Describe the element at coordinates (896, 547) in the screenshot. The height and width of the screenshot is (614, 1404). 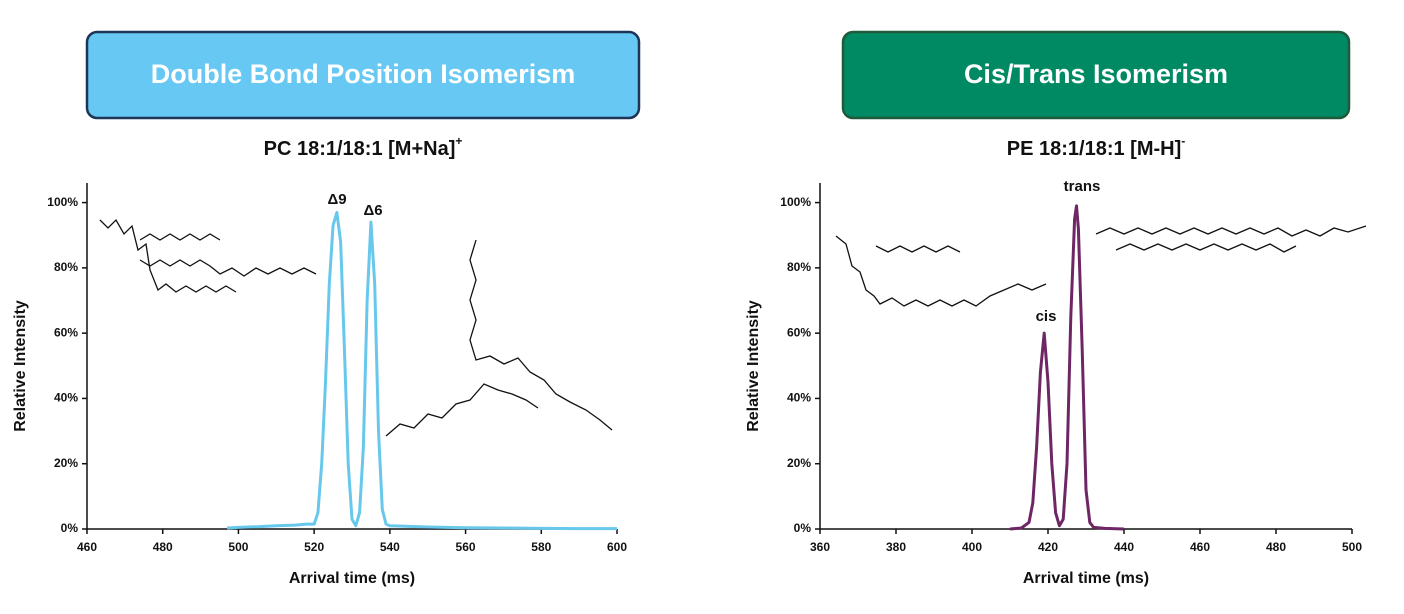
I see `x-tick-label: 380` at that location.